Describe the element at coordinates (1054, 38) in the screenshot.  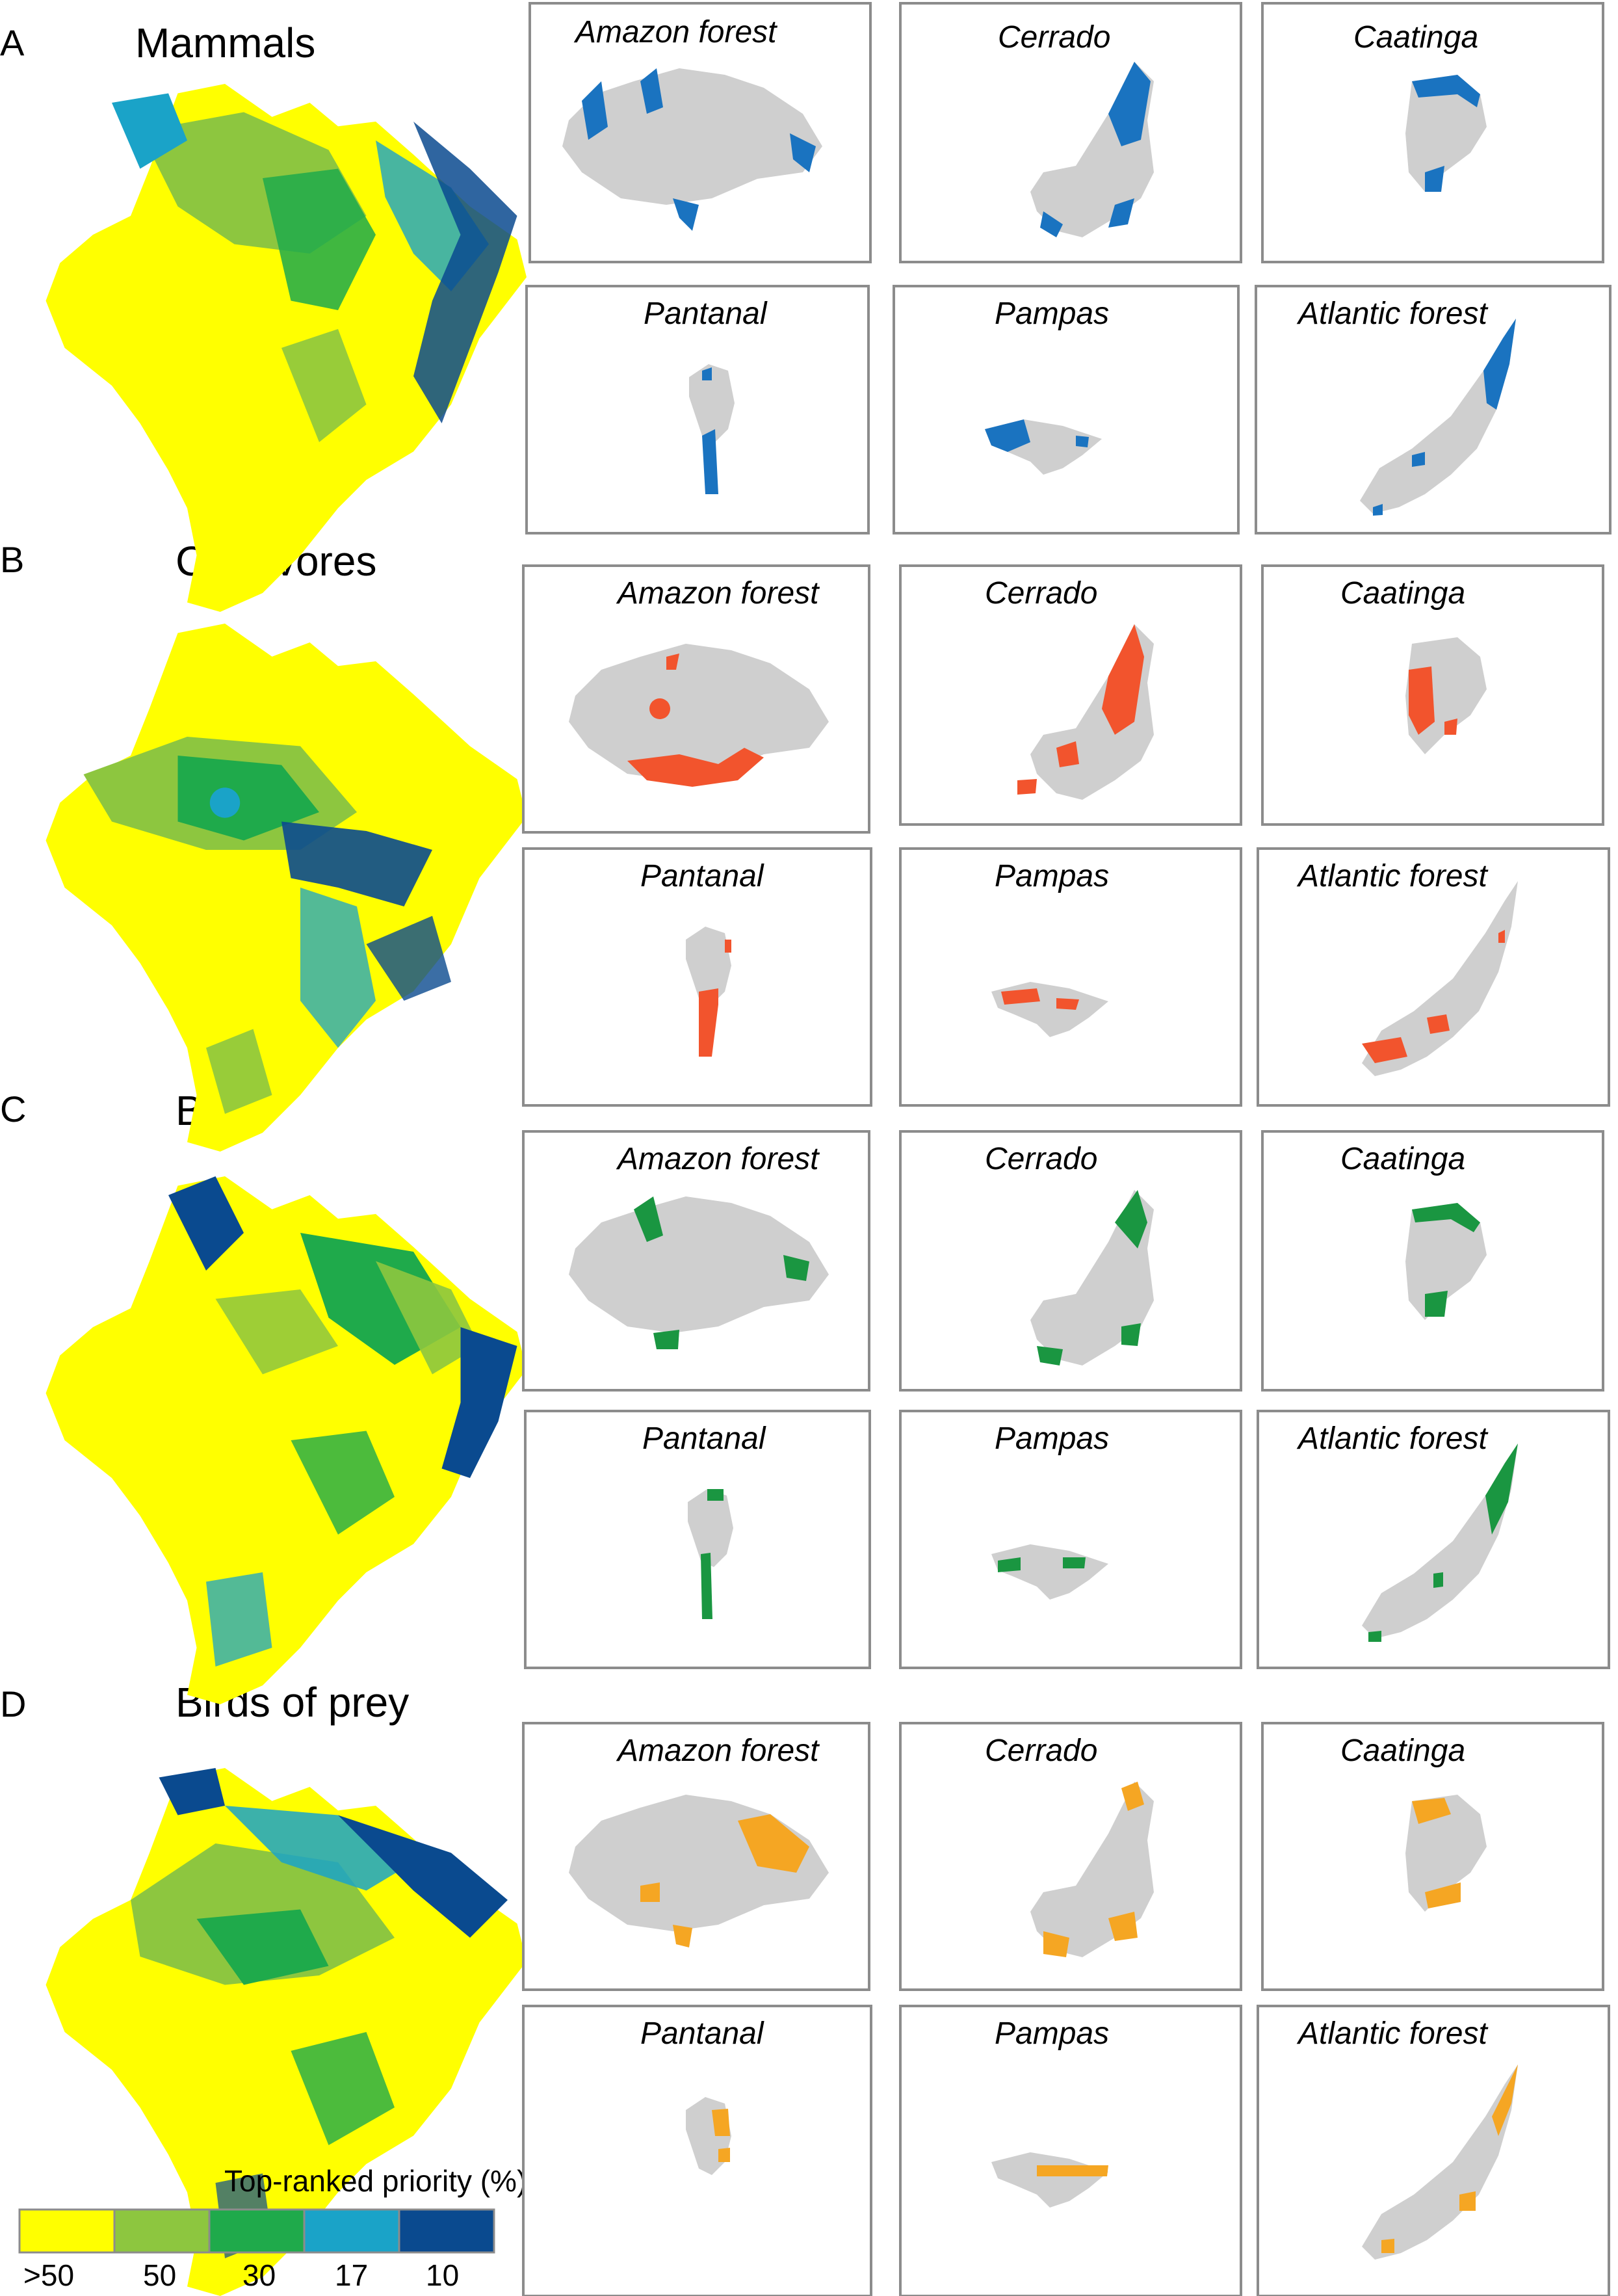
I see `panel-a-cerrado-label: Cerrado` at that location.